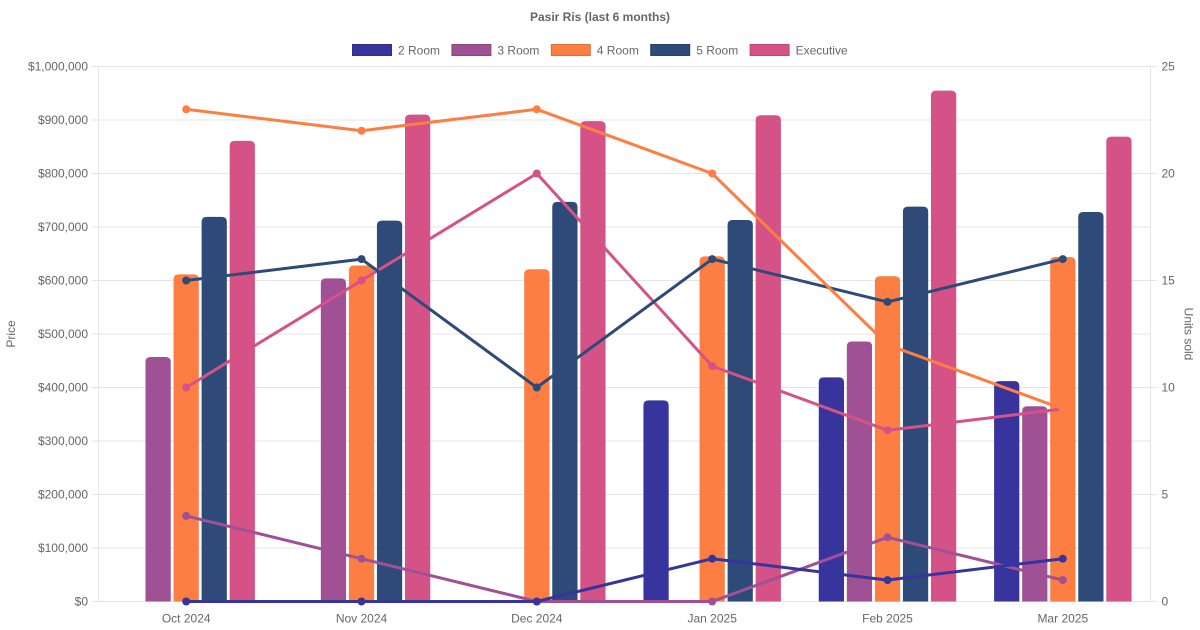  I want to click on svg-text: $300,000, so click(63, 441).